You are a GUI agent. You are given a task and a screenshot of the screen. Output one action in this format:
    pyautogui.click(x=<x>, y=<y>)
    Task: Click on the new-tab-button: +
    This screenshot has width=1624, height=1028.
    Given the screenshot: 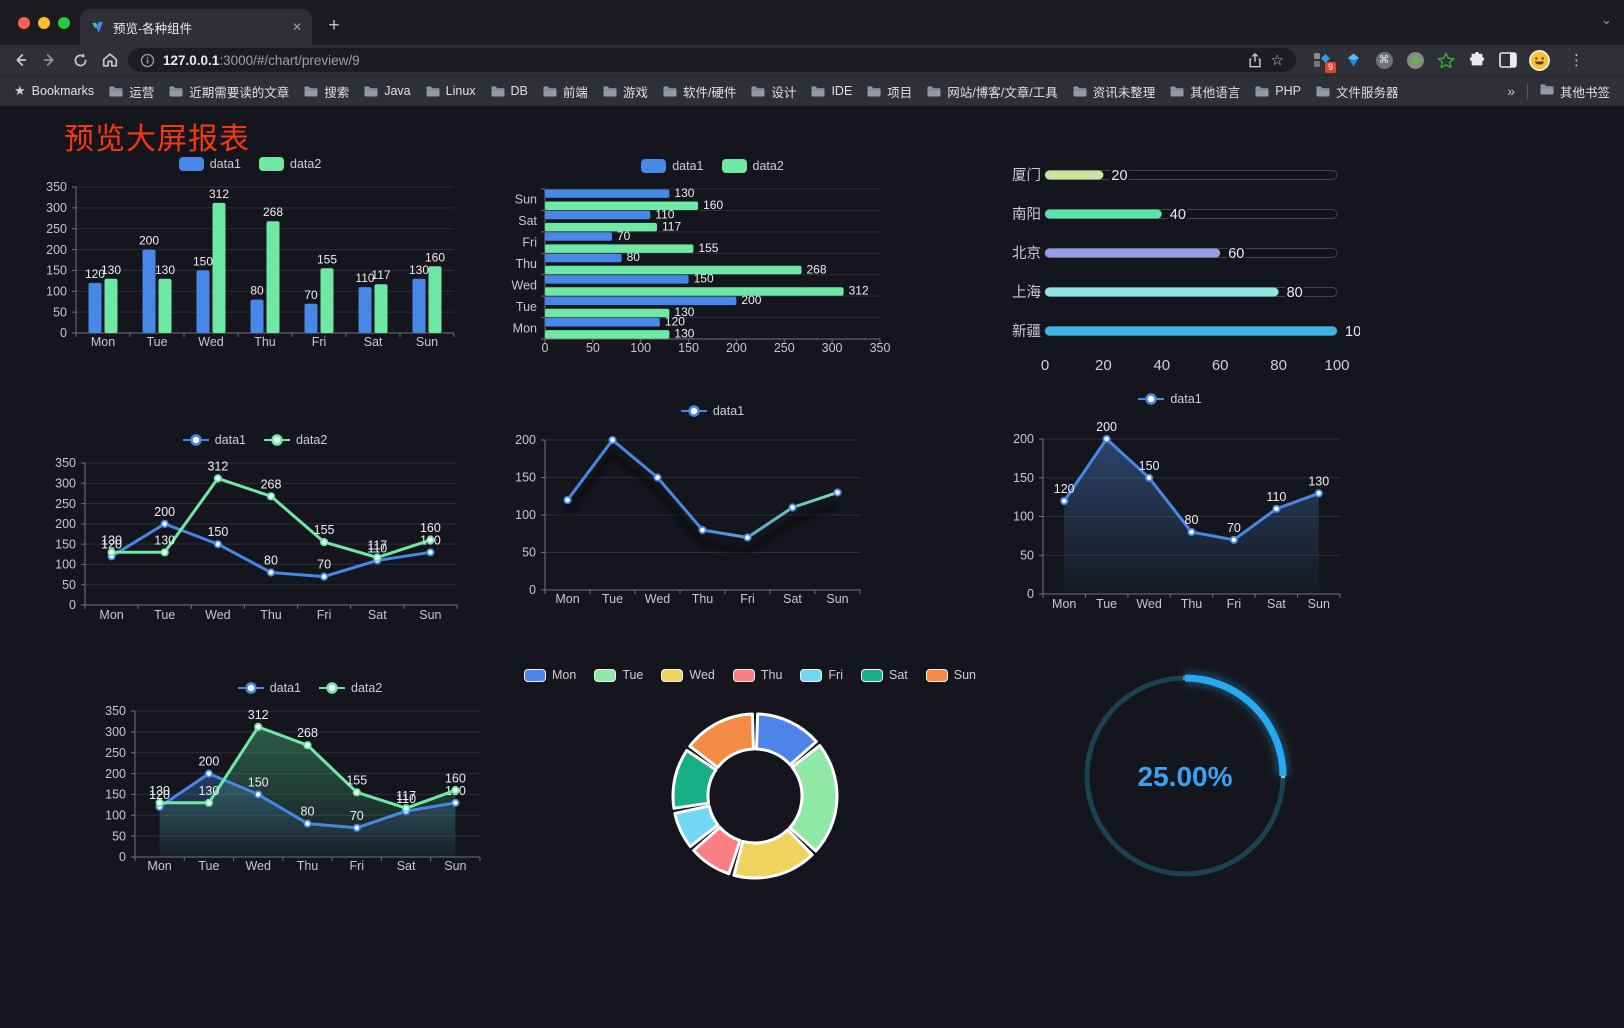 What is the action you would take?
    pyautogui.click(x=334, y=25)
    